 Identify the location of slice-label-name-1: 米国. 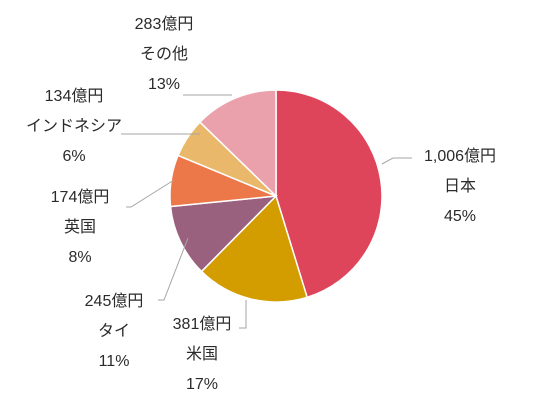
(202, 354).